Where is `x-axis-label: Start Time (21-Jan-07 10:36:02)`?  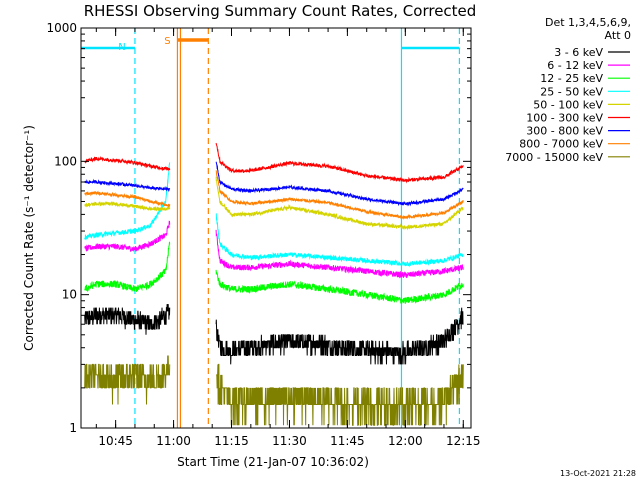
x-axis-label: Start Time (21-Jan-07 10:36:02) is located at coordinates (273, 462).